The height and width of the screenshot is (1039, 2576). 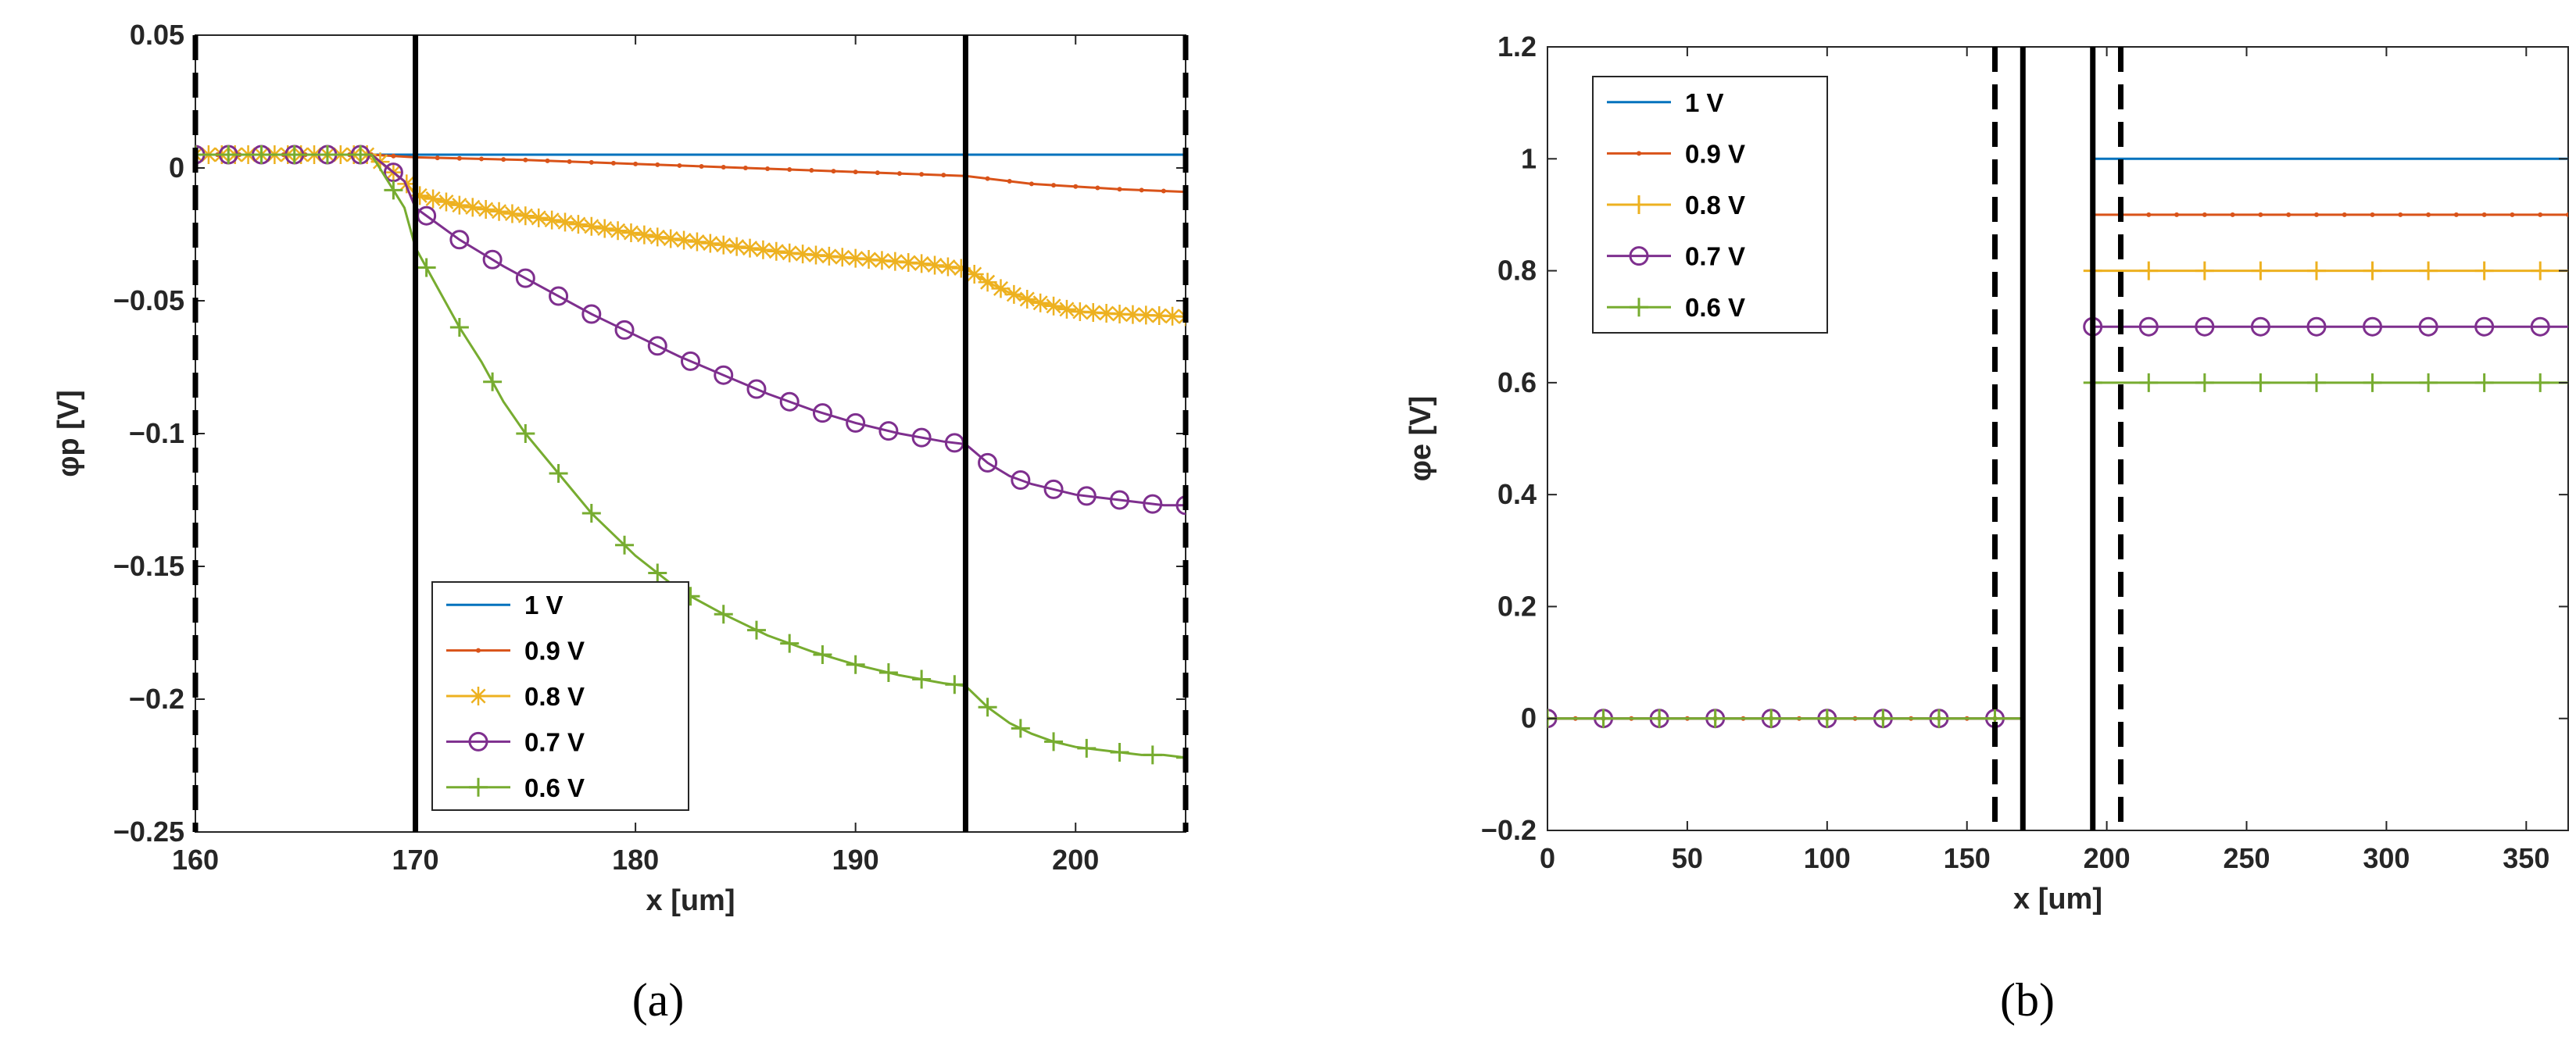 What do you see at coordinates (157, 35) in the screenshot?
I see `y-tick-label: 0.05` at bounding box center [157, 35].